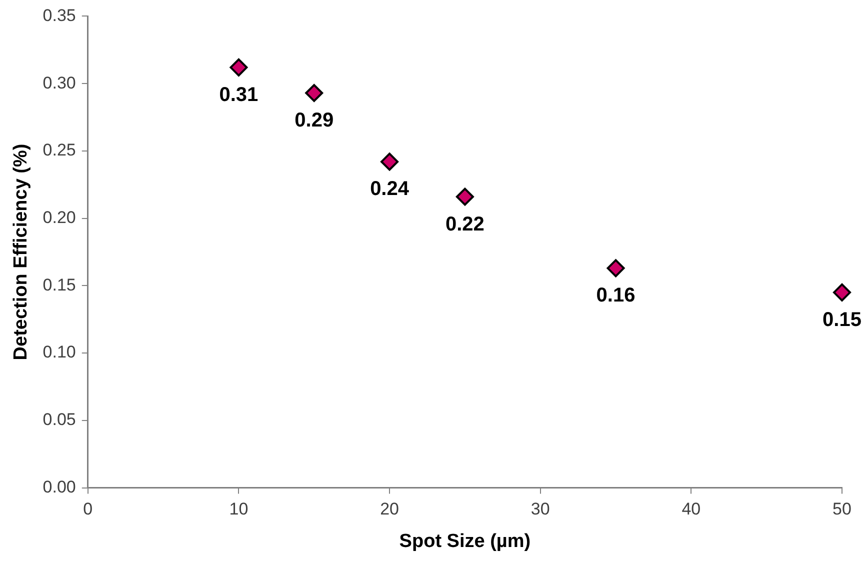 This screenshot has width=864, height=563. I want to click on y-tick-label: 0.00, so click(59, 486).